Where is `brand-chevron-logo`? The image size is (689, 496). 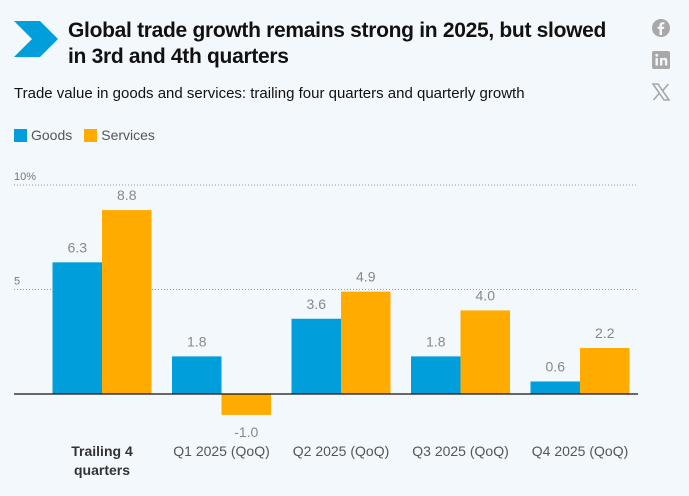
brand-chevron-logo is located at coordinates (36, 39).